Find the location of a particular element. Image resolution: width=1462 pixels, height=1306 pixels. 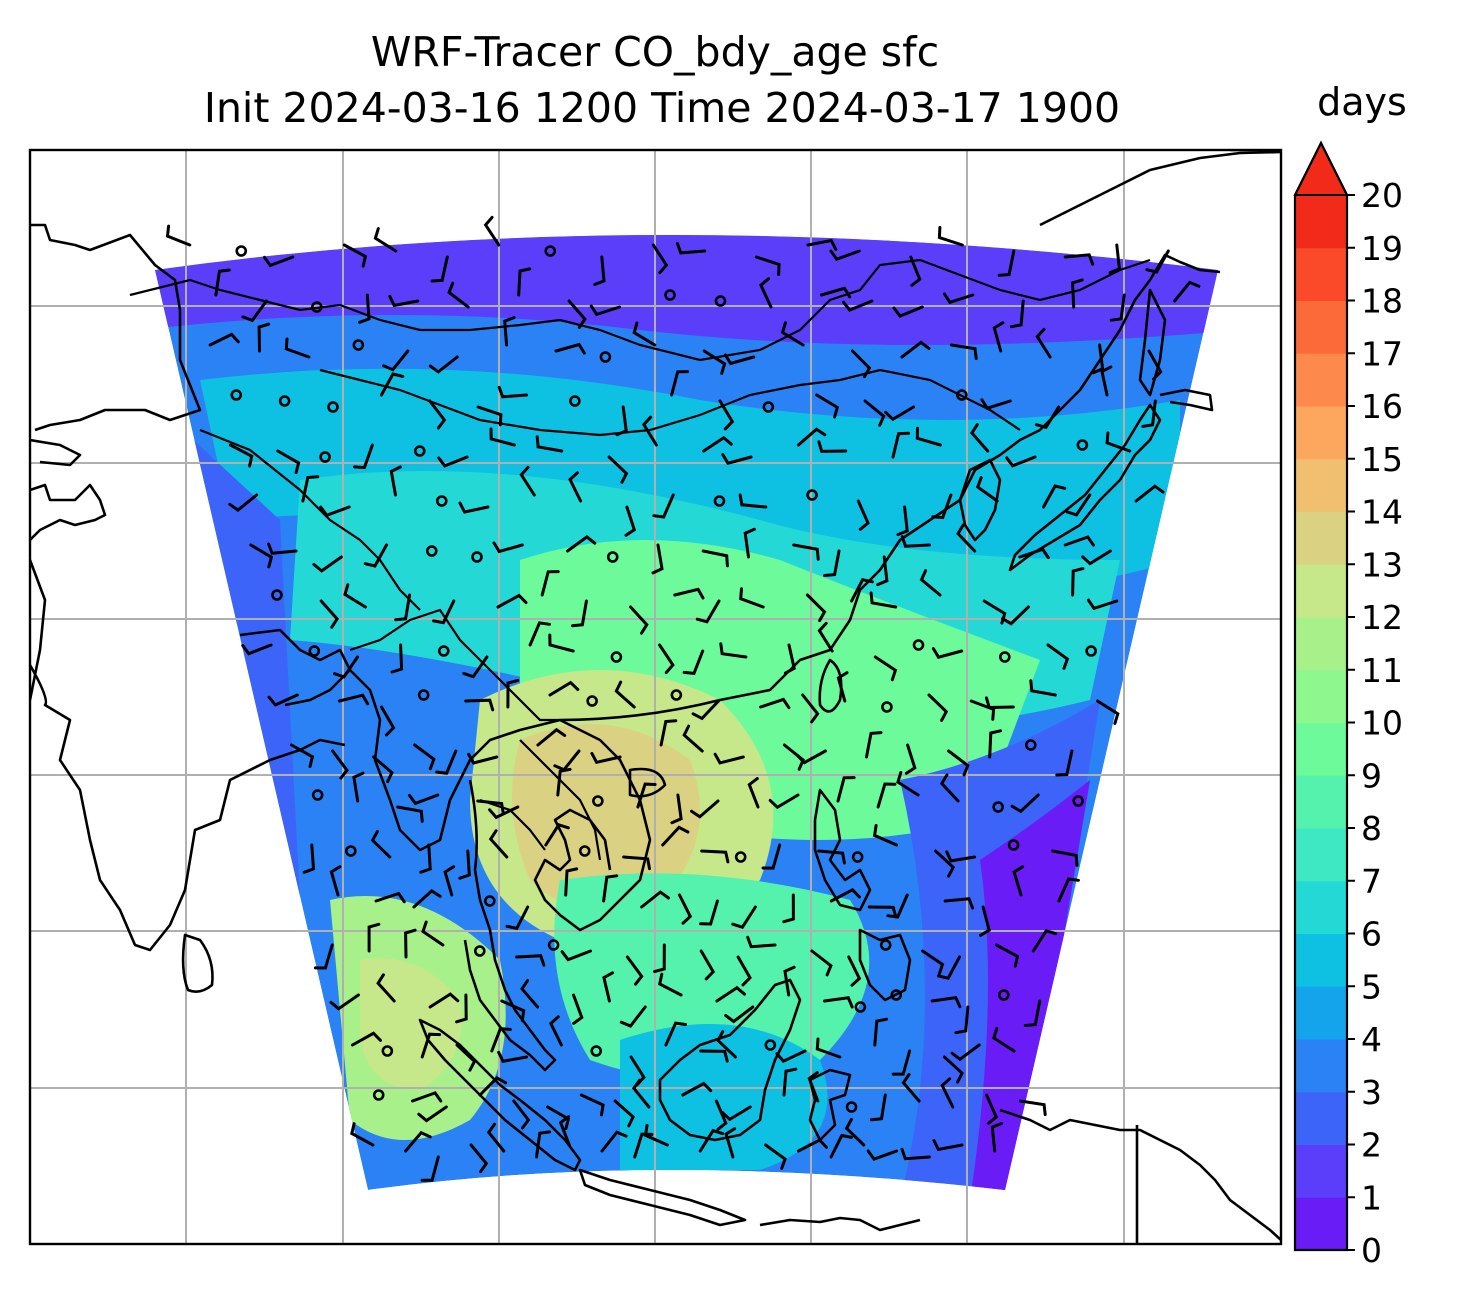

coastline-pakistan is located at coordinates (116, 345).